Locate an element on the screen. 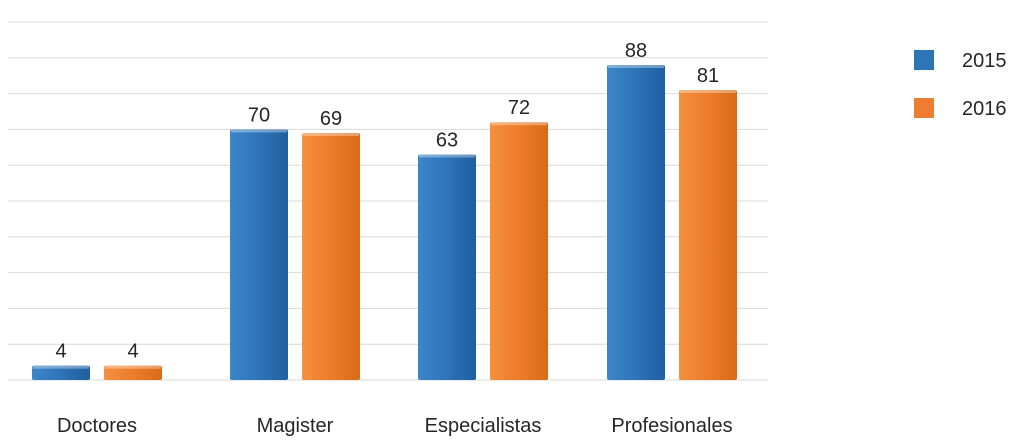  legend-swatch-2015 is located at coordinates (924, 60).